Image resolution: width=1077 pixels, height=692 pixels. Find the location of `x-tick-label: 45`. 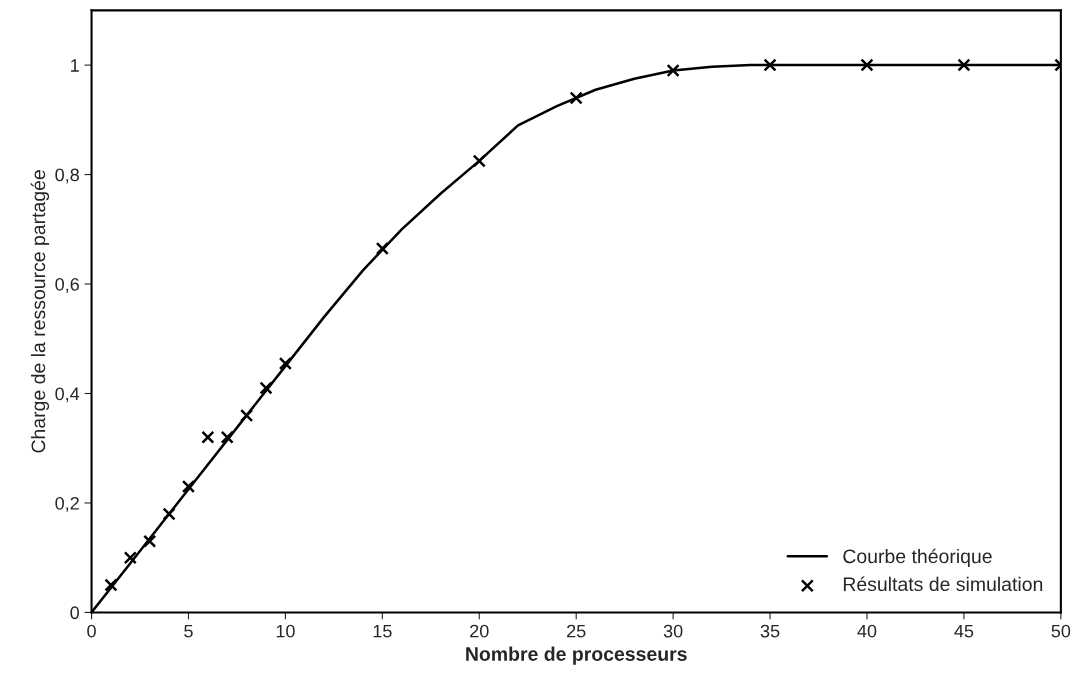

x-tick-label: 45 is located at coordinates (964, 631).